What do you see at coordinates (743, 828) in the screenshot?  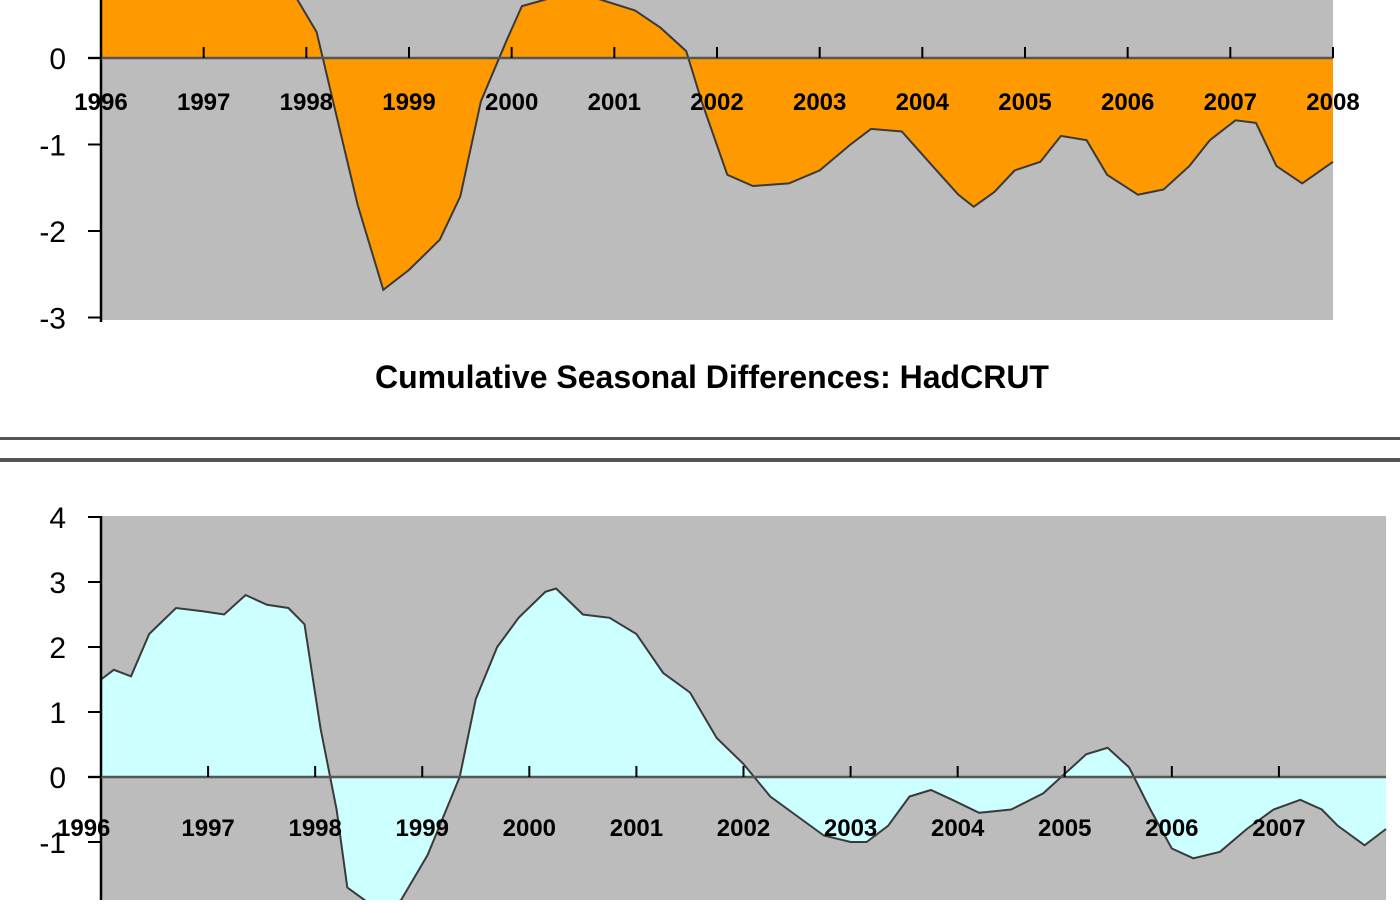 I see `bottom-x-tick-label: 2002` at bounding box center [743, 828].